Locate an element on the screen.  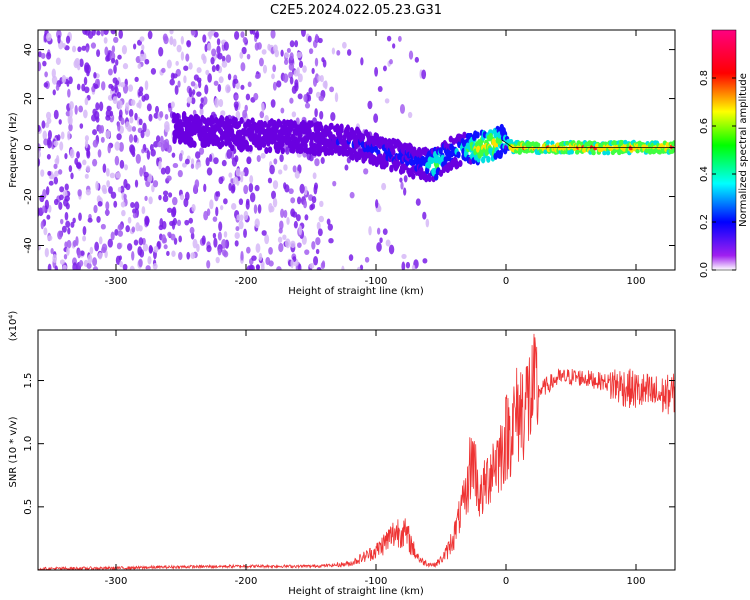
snr-y-label: SNR (10 * v/v) is located at coordinates (13, 451).